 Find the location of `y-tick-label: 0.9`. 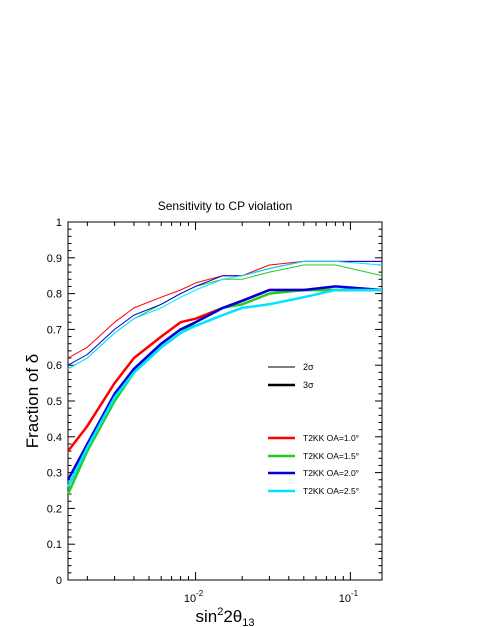

y-tick-label: 0.9 is located at coordinates (54, 259).